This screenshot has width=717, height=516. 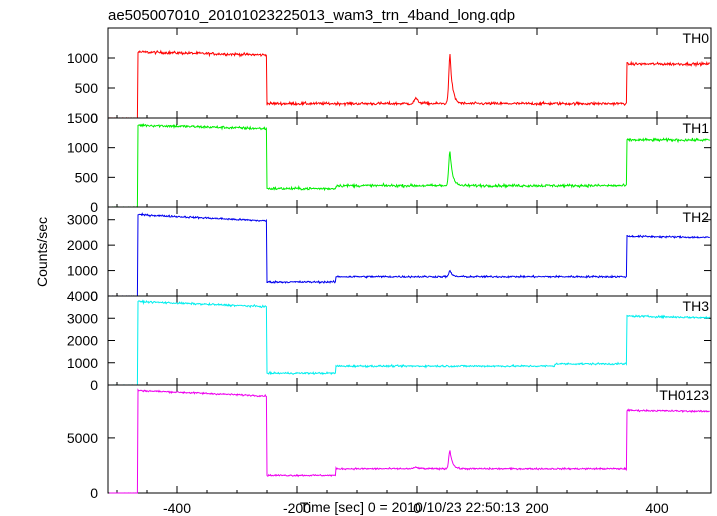 What do you see at coordinates (82, 438) in the screenshot?
I see `y-tick-label-TH0123-5000: 5000` at bounding box center [82, 438].